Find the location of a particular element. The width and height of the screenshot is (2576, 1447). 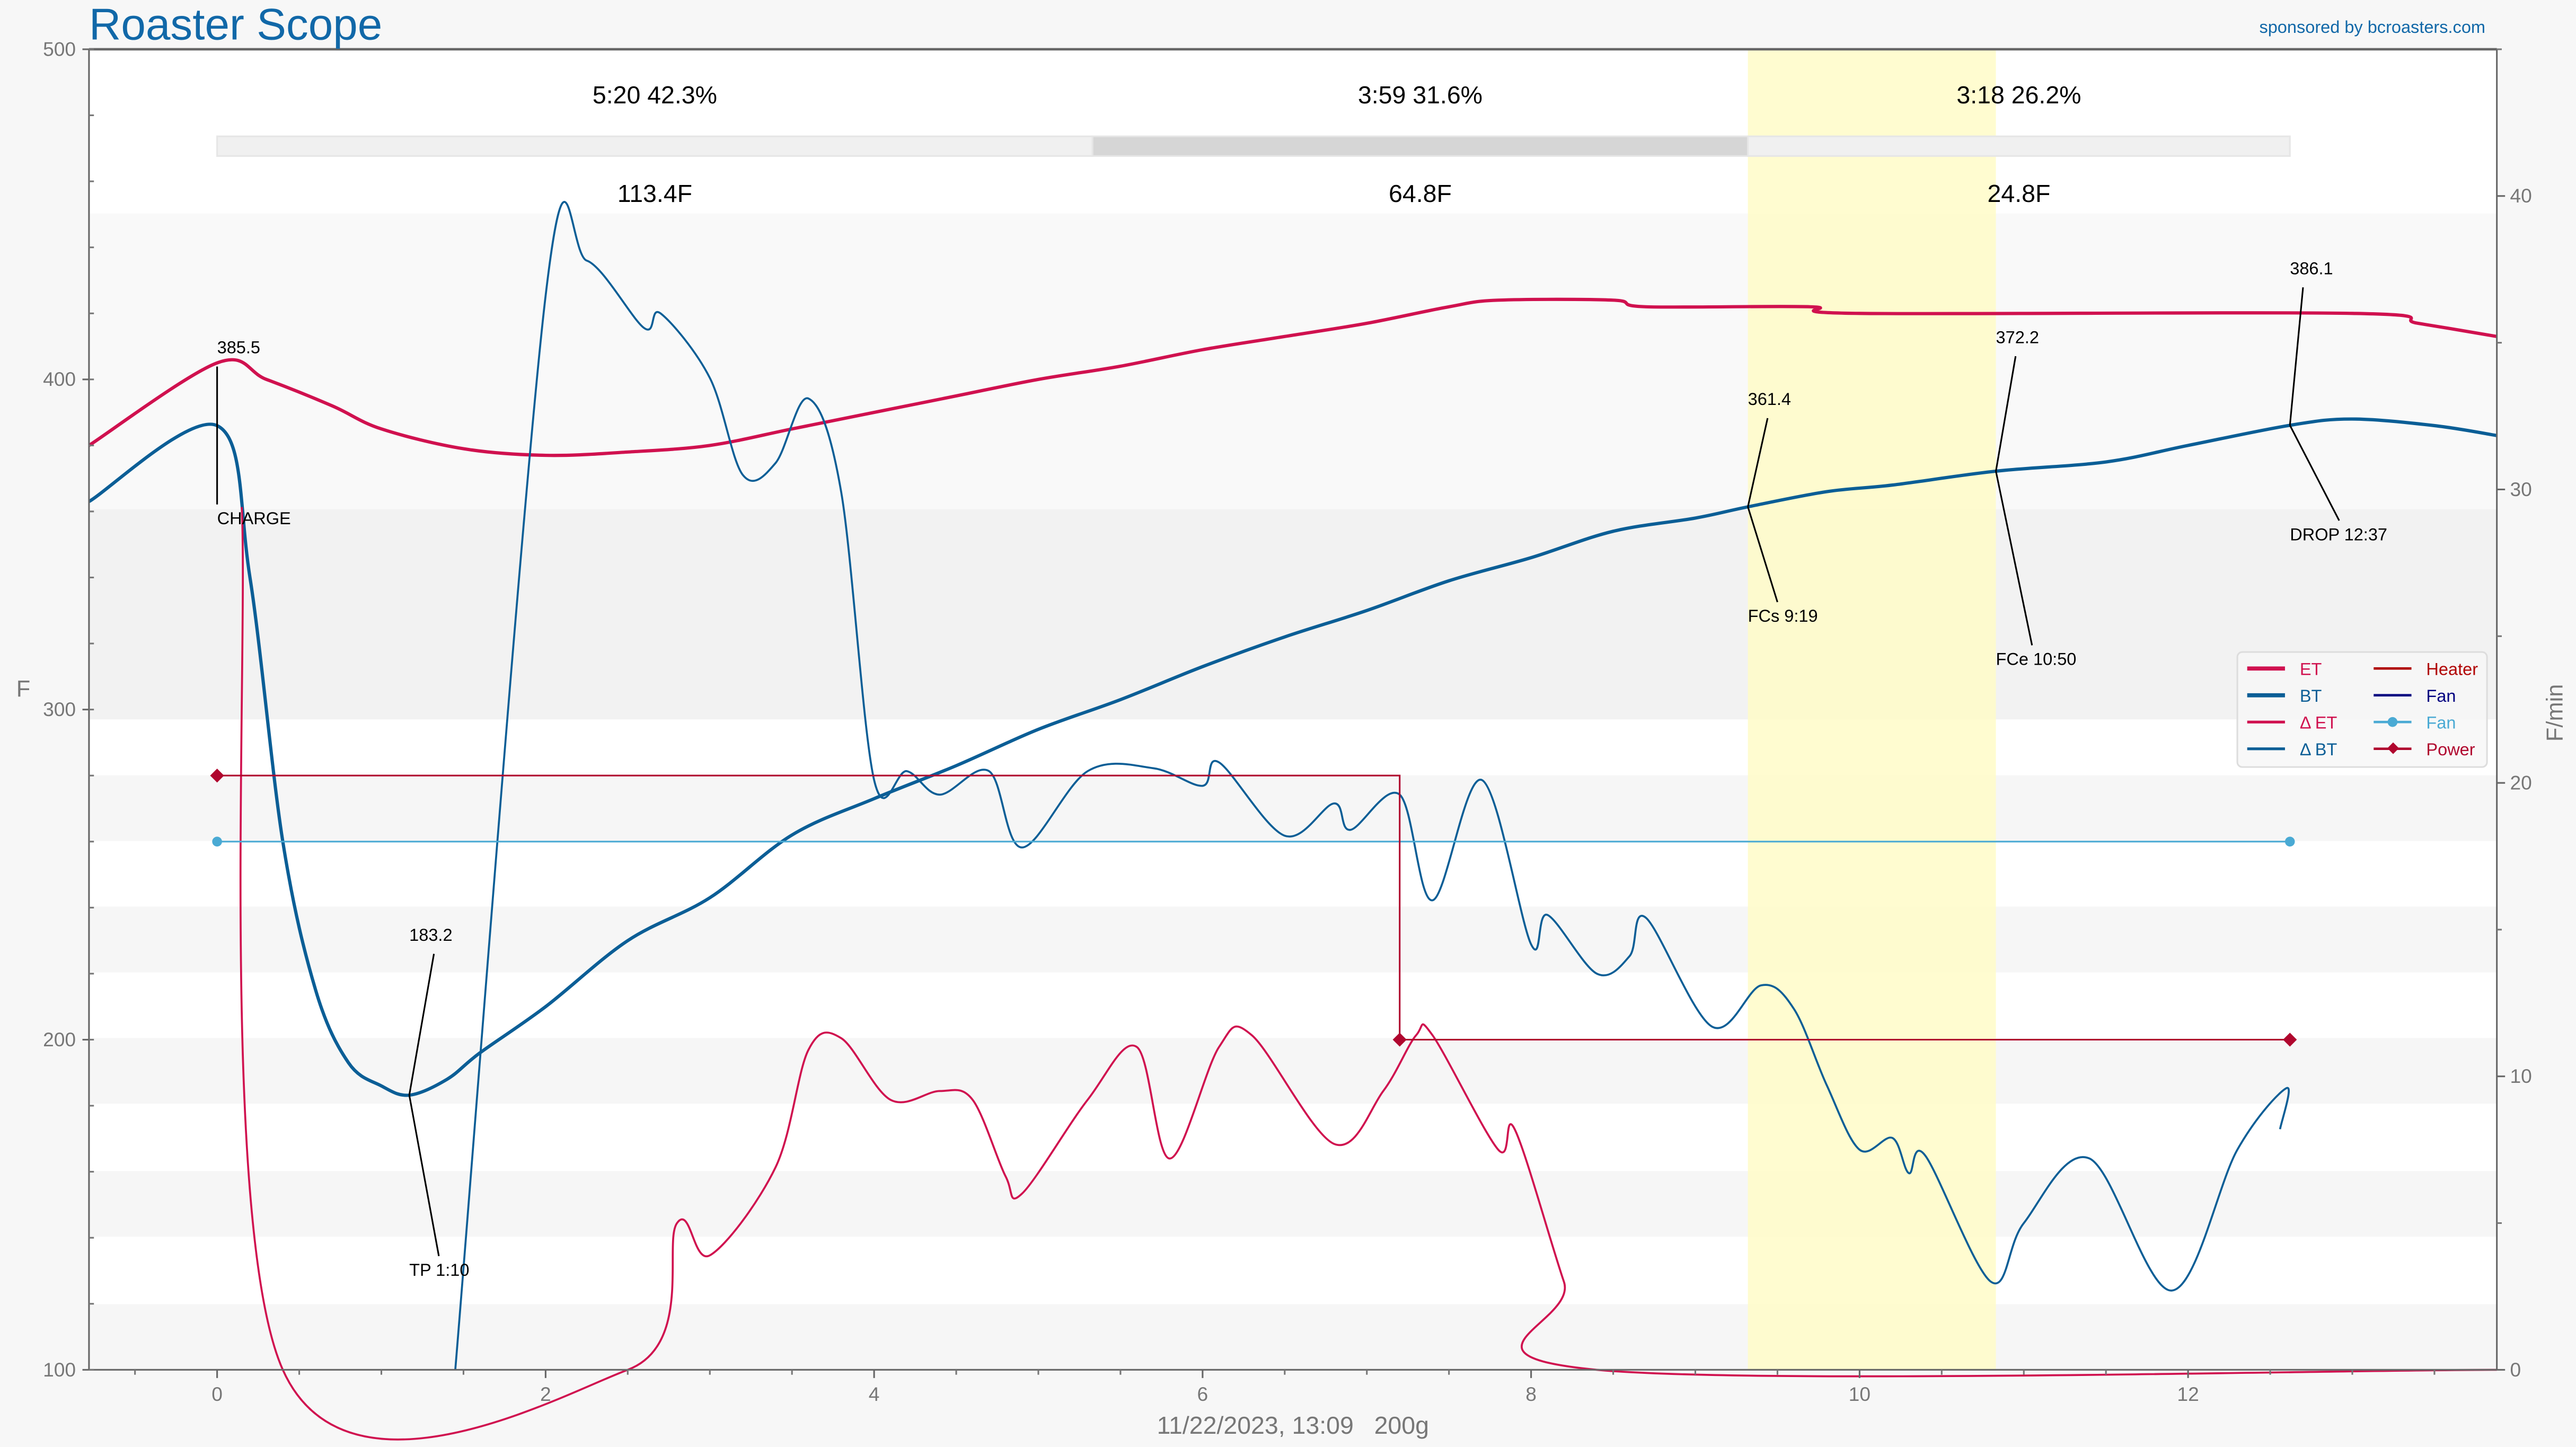

annotation-event: FCs 9:19 is located at coordinates (1783, 616).